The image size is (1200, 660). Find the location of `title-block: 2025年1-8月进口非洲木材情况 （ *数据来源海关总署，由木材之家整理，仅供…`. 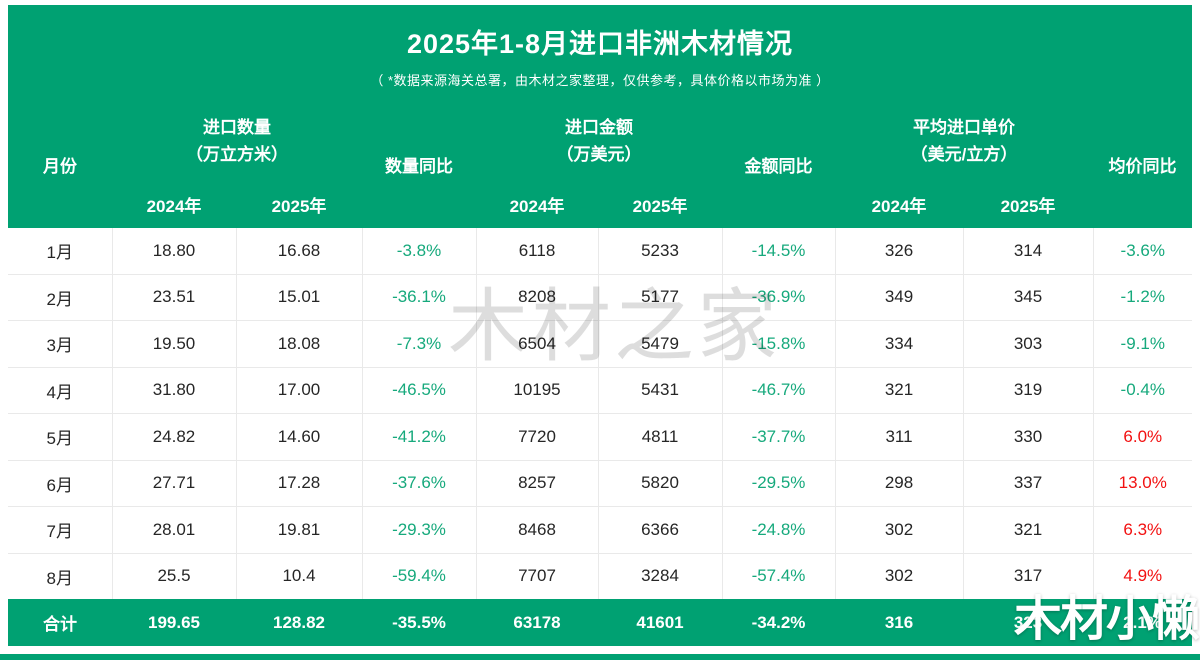

title-block: 2025年1-8月进口非洲木材情况 （ *数据来源海关总署，由木材之家整理，仅供… is located at coordinates (600, 52).